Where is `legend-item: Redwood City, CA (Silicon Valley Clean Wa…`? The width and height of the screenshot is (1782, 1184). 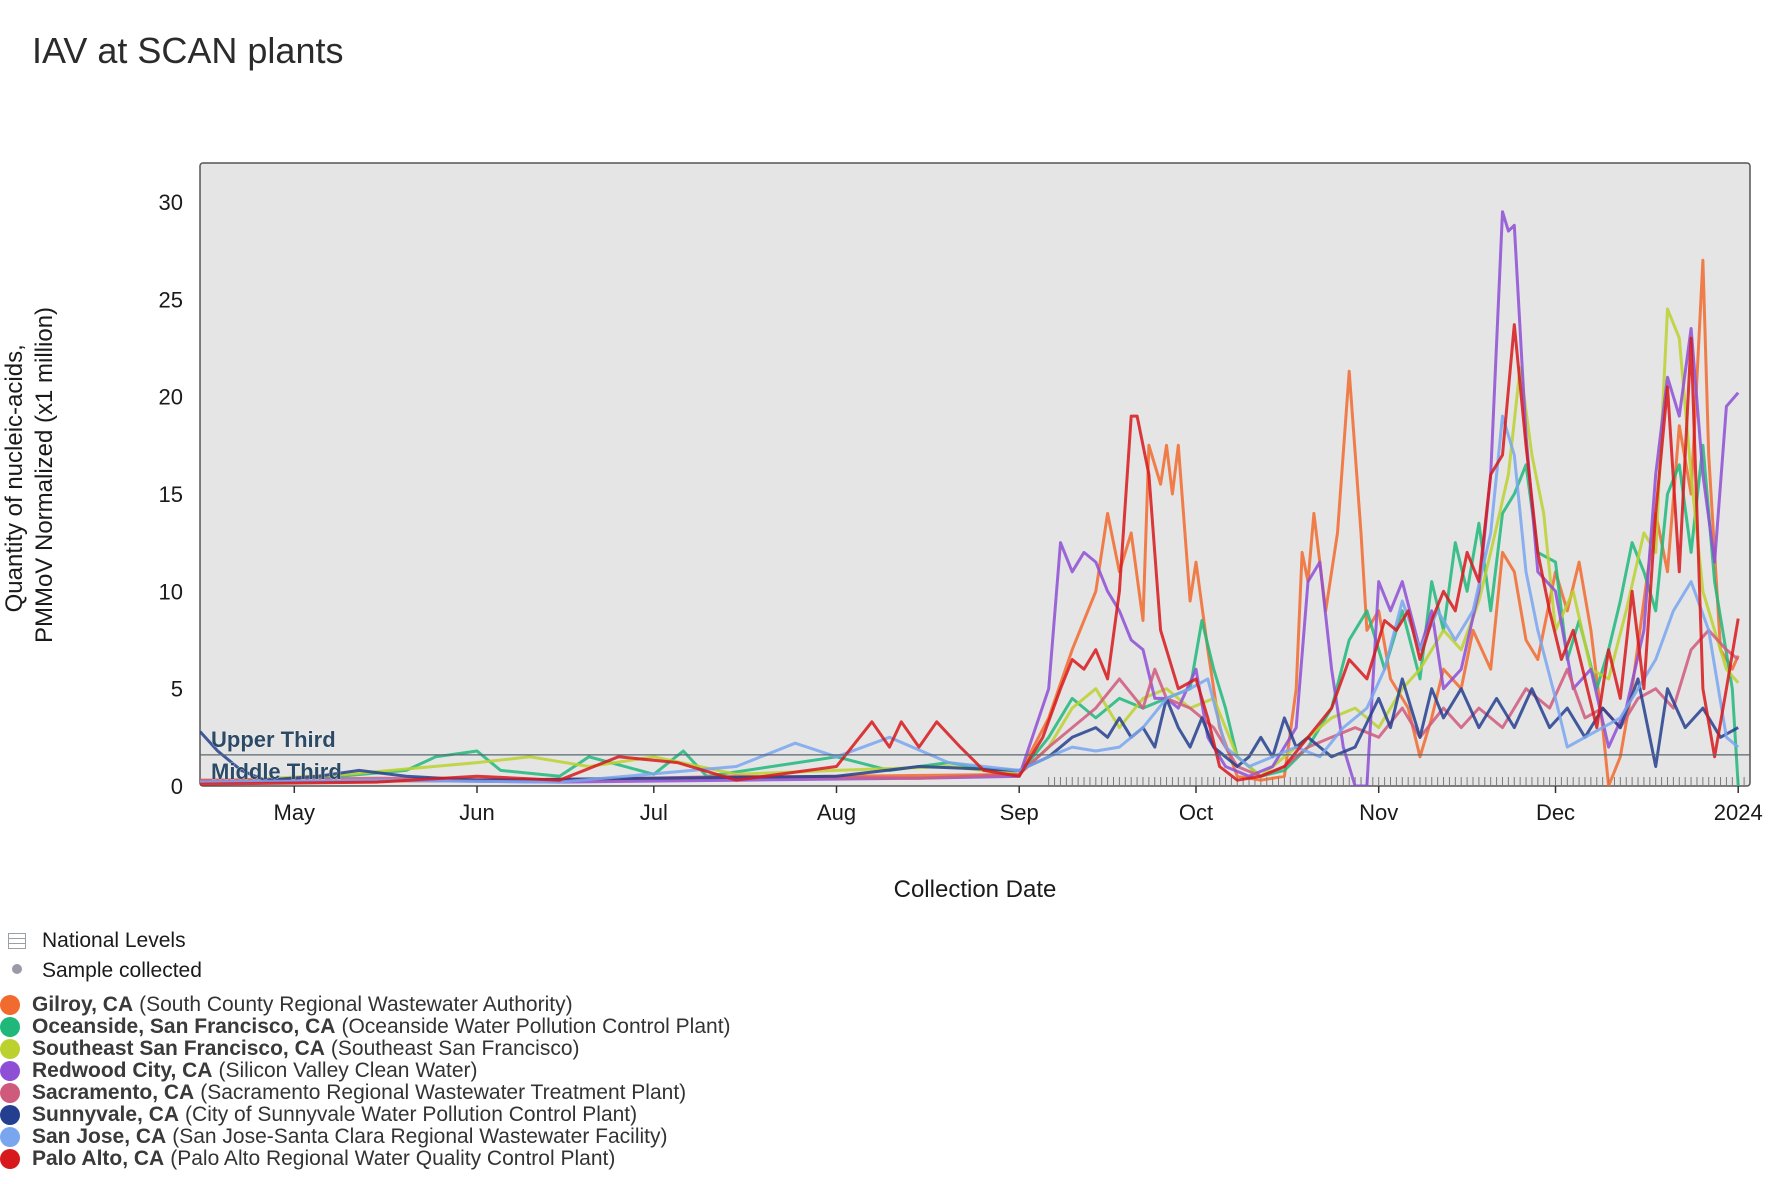 legend-item: Redwood City, CA (Silicon Valley Clean Wa… is located at coordinates (365, 1071).